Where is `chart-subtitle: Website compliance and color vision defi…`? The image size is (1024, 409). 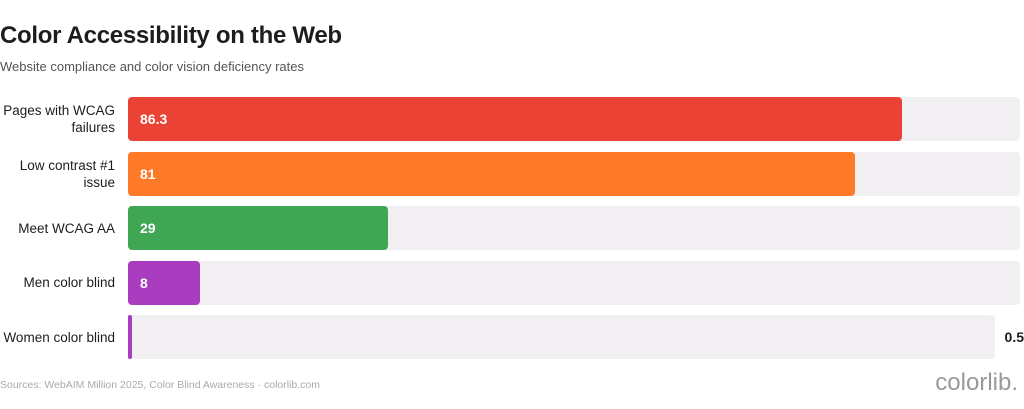
chart-subtitle: Website compliance and color vision defi… is located at coordinates (152, 66).